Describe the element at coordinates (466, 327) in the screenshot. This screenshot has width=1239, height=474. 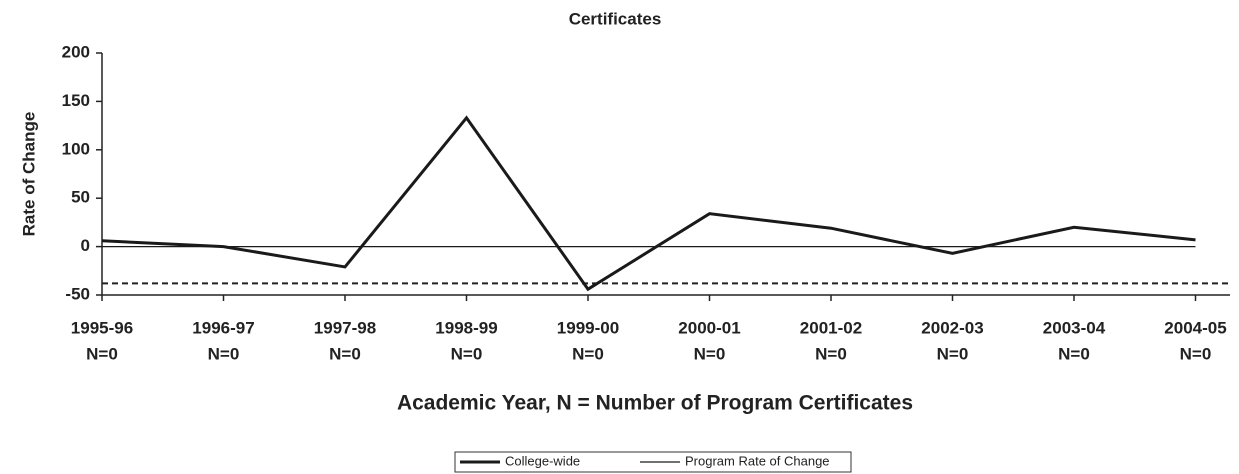
I see `x-tick-label: 1998-99` at that location.